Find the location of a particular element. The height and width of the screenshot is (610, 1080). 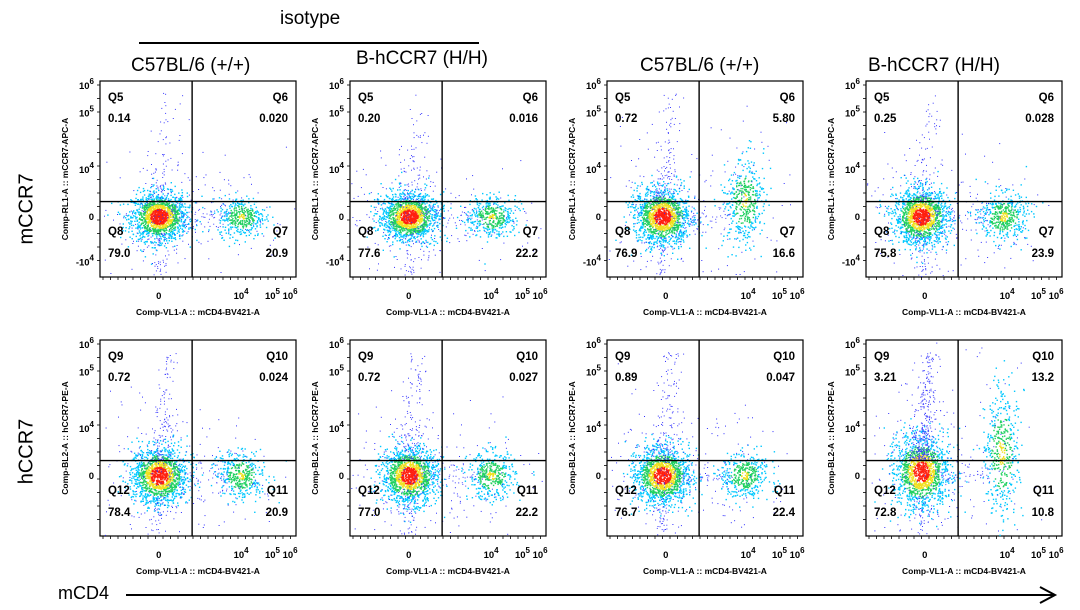

x-tick-label: 105 is located at coordinates (273, 294).